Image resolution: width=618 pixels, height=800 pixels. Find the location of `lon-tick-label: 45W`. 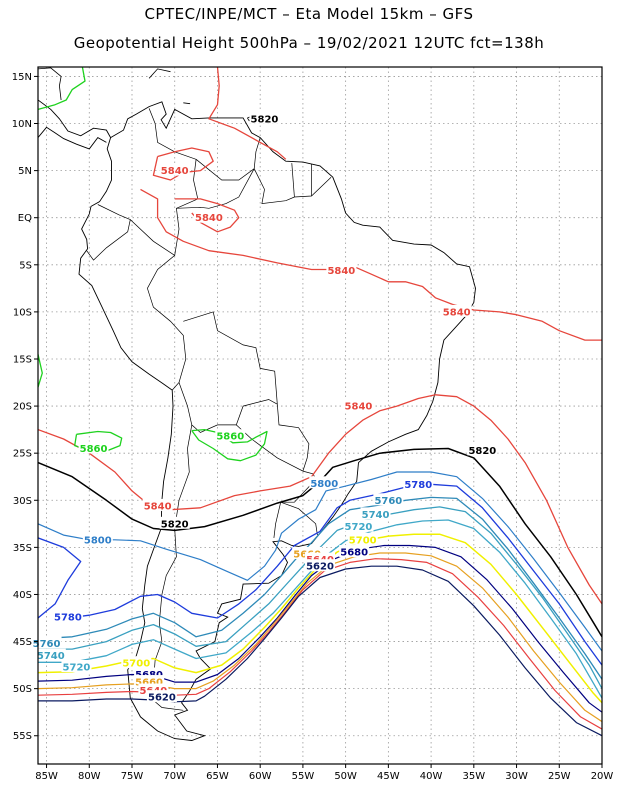

lon-tick-label: 45W is located at coordinates (388, 776).